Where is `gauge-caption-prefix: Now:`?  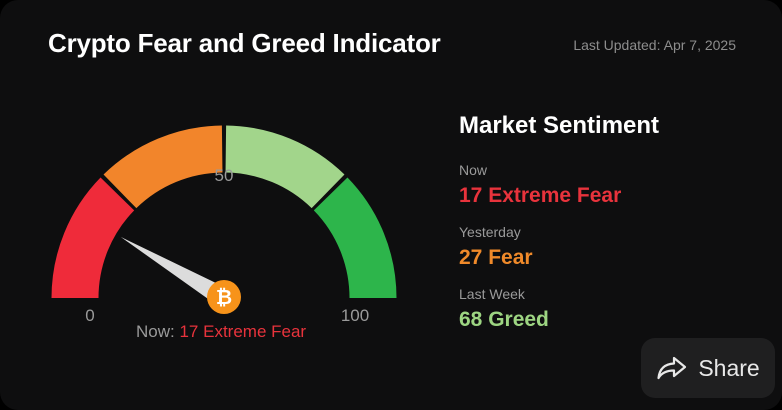
gauge-caption-prefix: Now: is located at coordinates (155, 331).